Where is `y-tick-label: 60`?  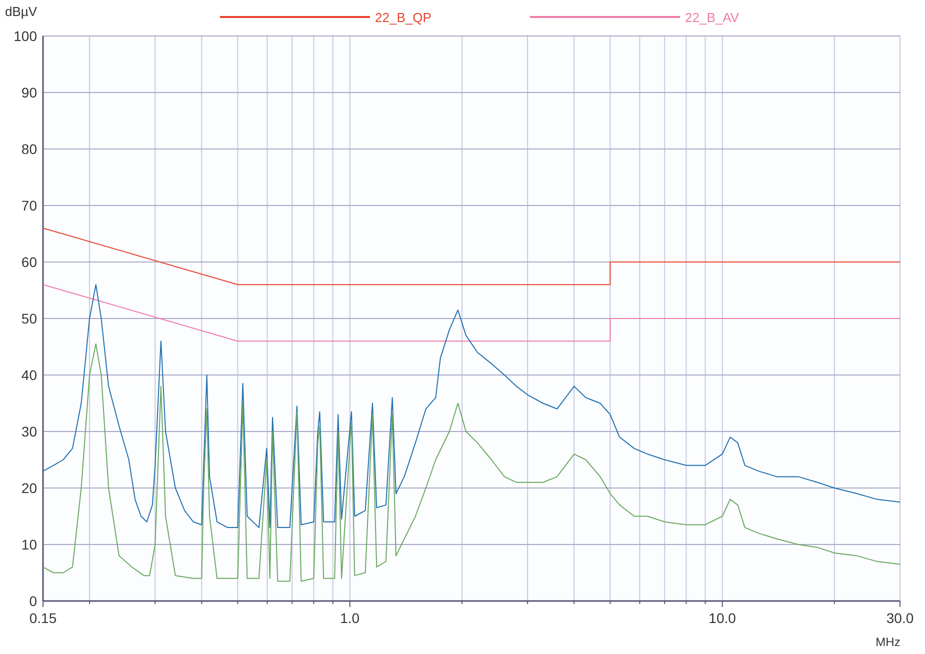 y-tick-label: 60 is located at coordinates (29, 262).